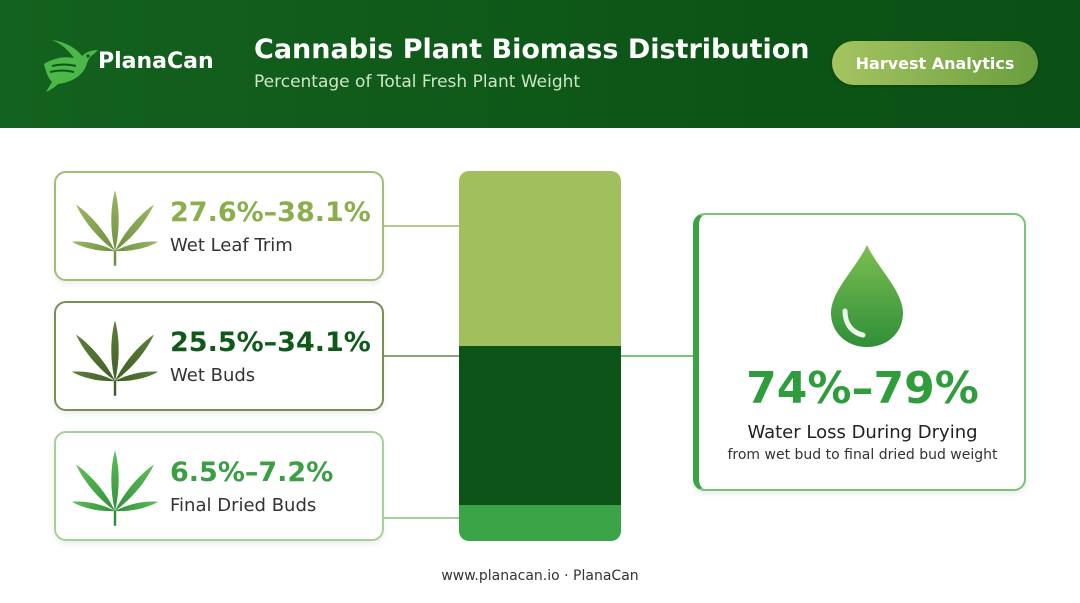  I want to click on water-drop-icon, so click(867, 296).